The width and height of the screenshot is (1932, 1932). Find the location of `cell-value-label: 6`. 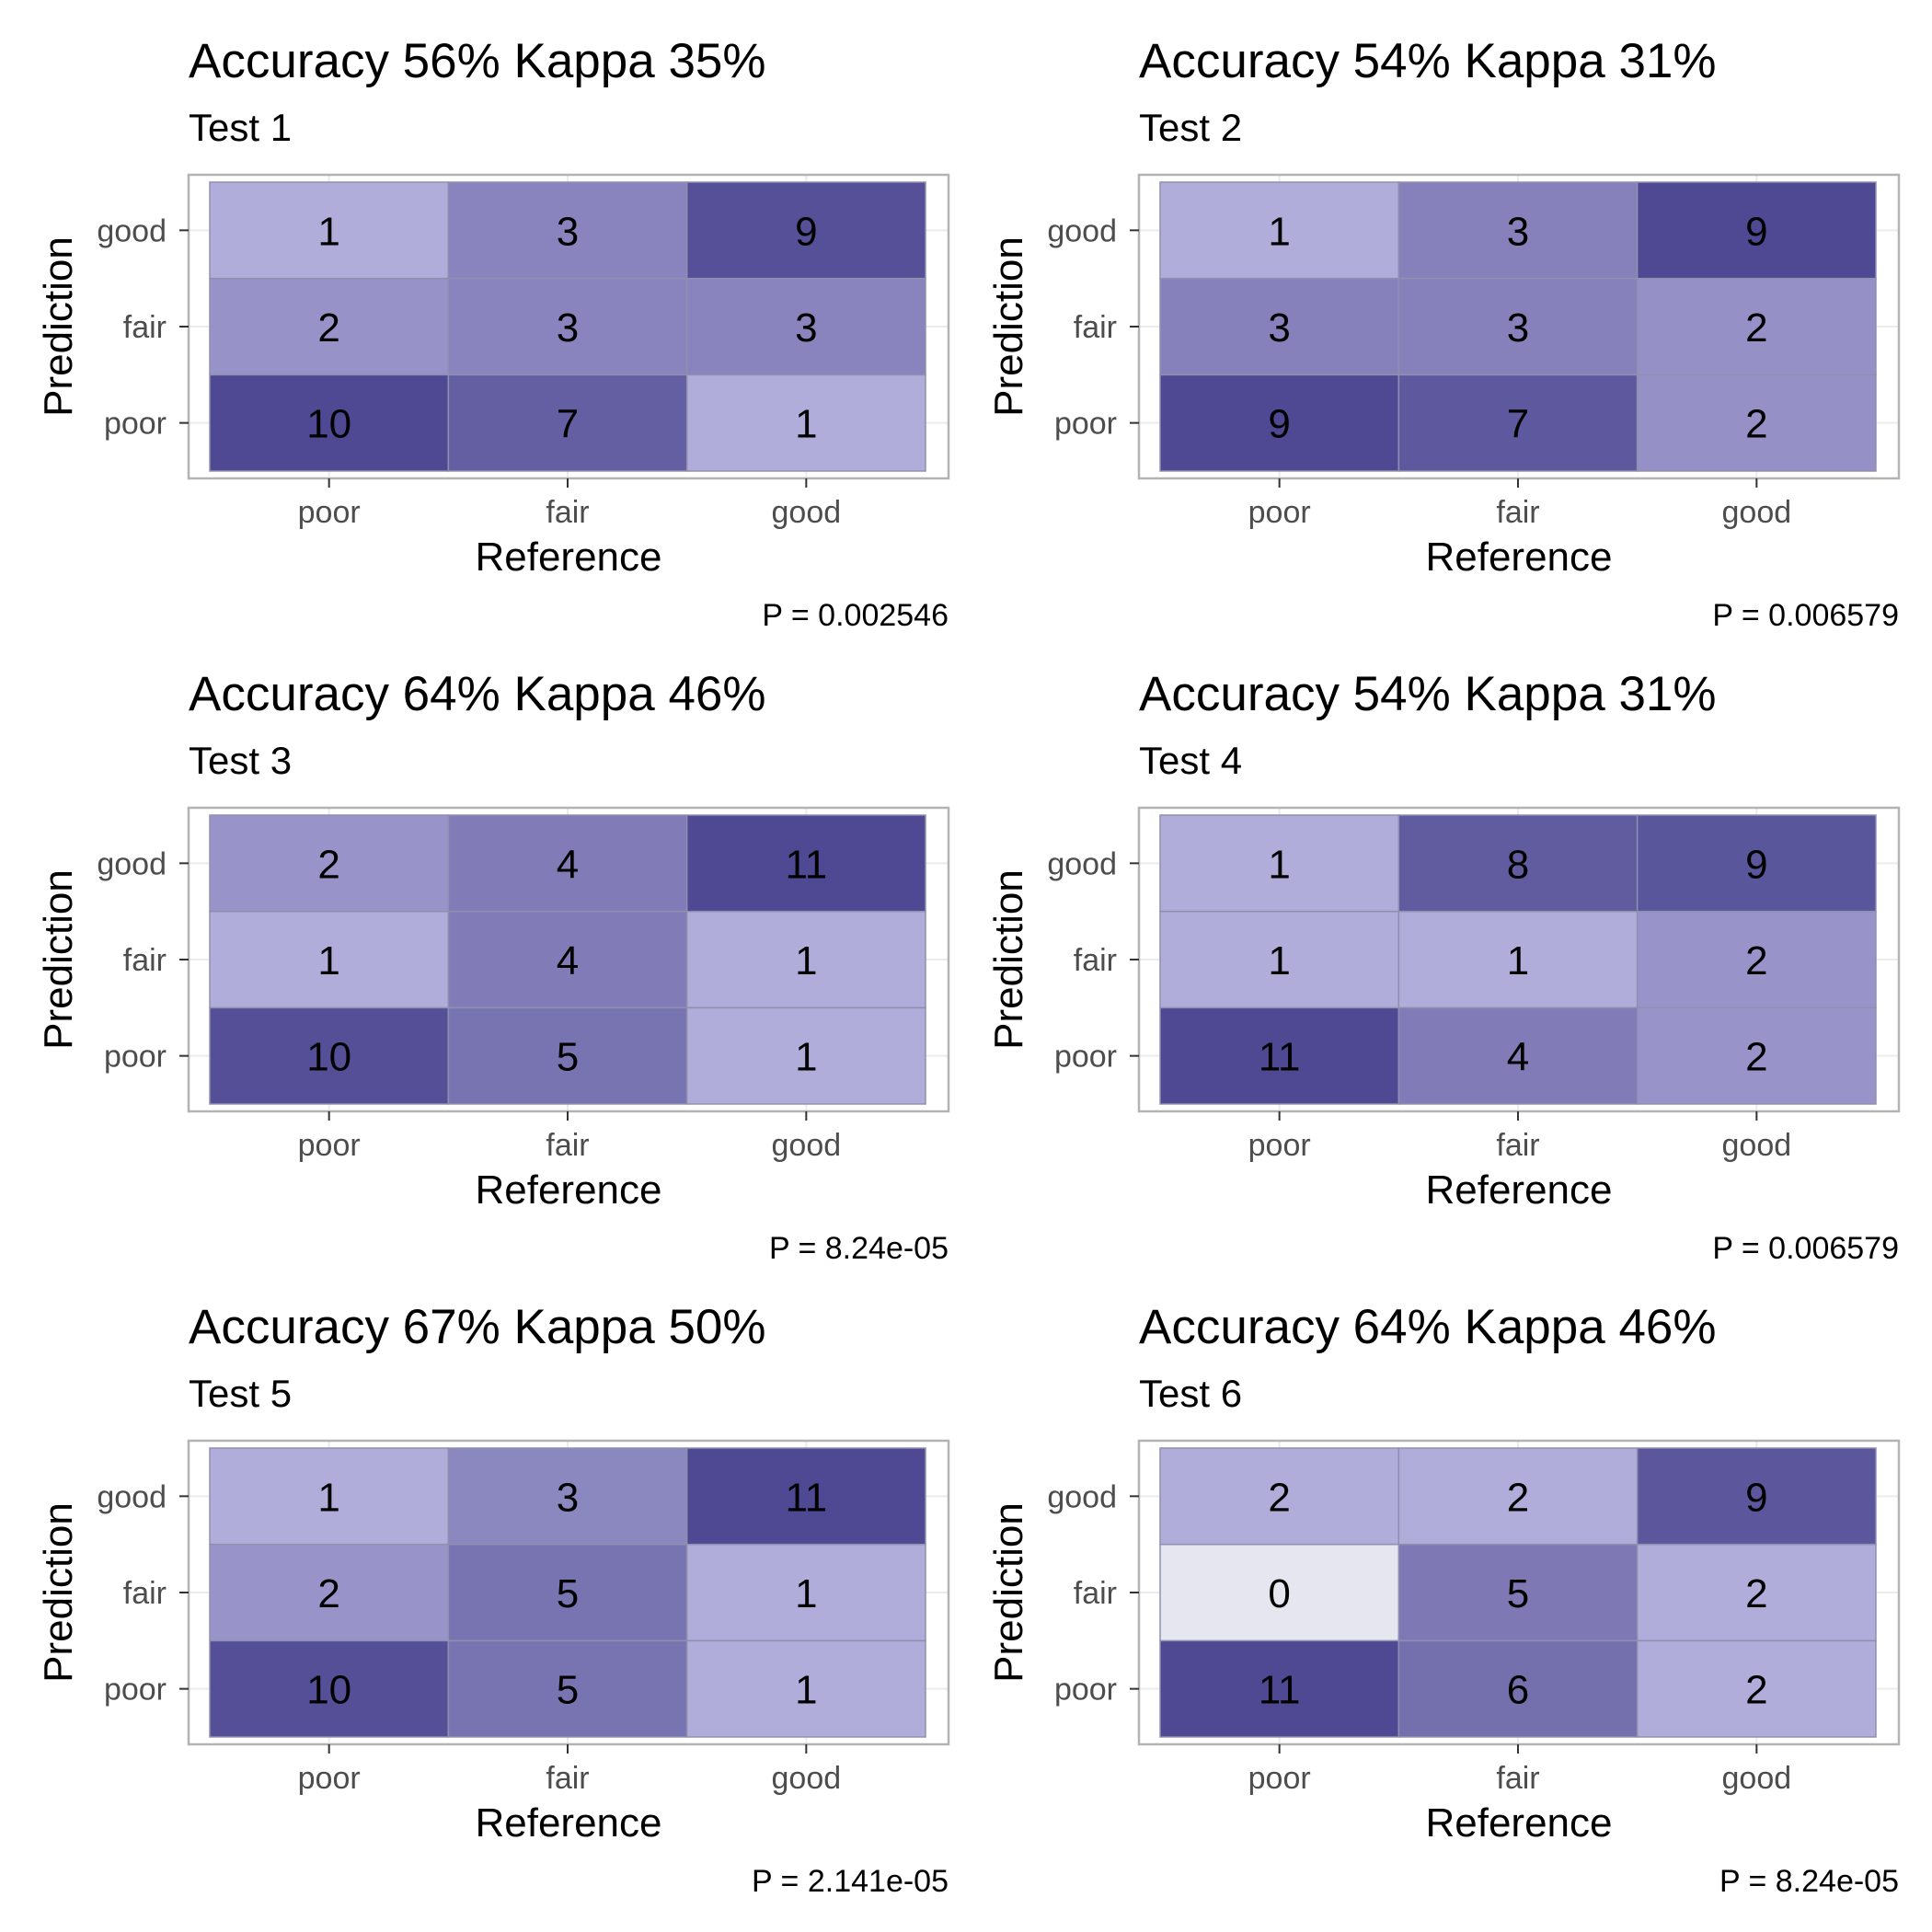

cell-value-label: 6 is located at coordinates (1518, 1690).